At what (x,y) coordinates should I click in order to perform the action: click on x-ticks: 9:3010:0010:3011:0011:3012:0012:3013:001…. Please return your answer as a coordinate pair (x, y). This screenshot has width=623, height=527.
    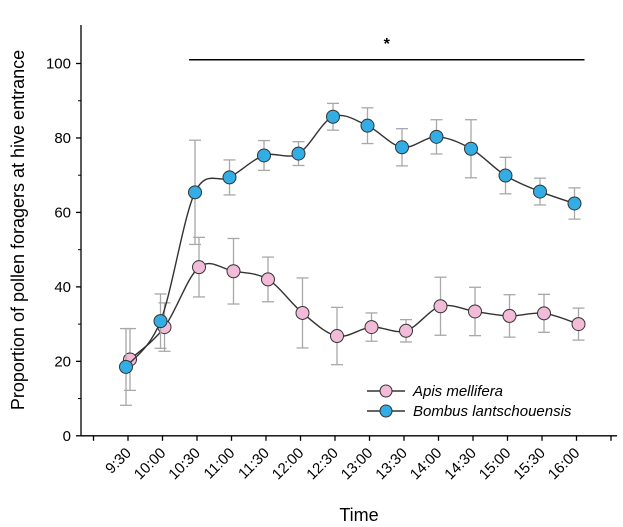
    Looking at the image, I should click on (352, 459).